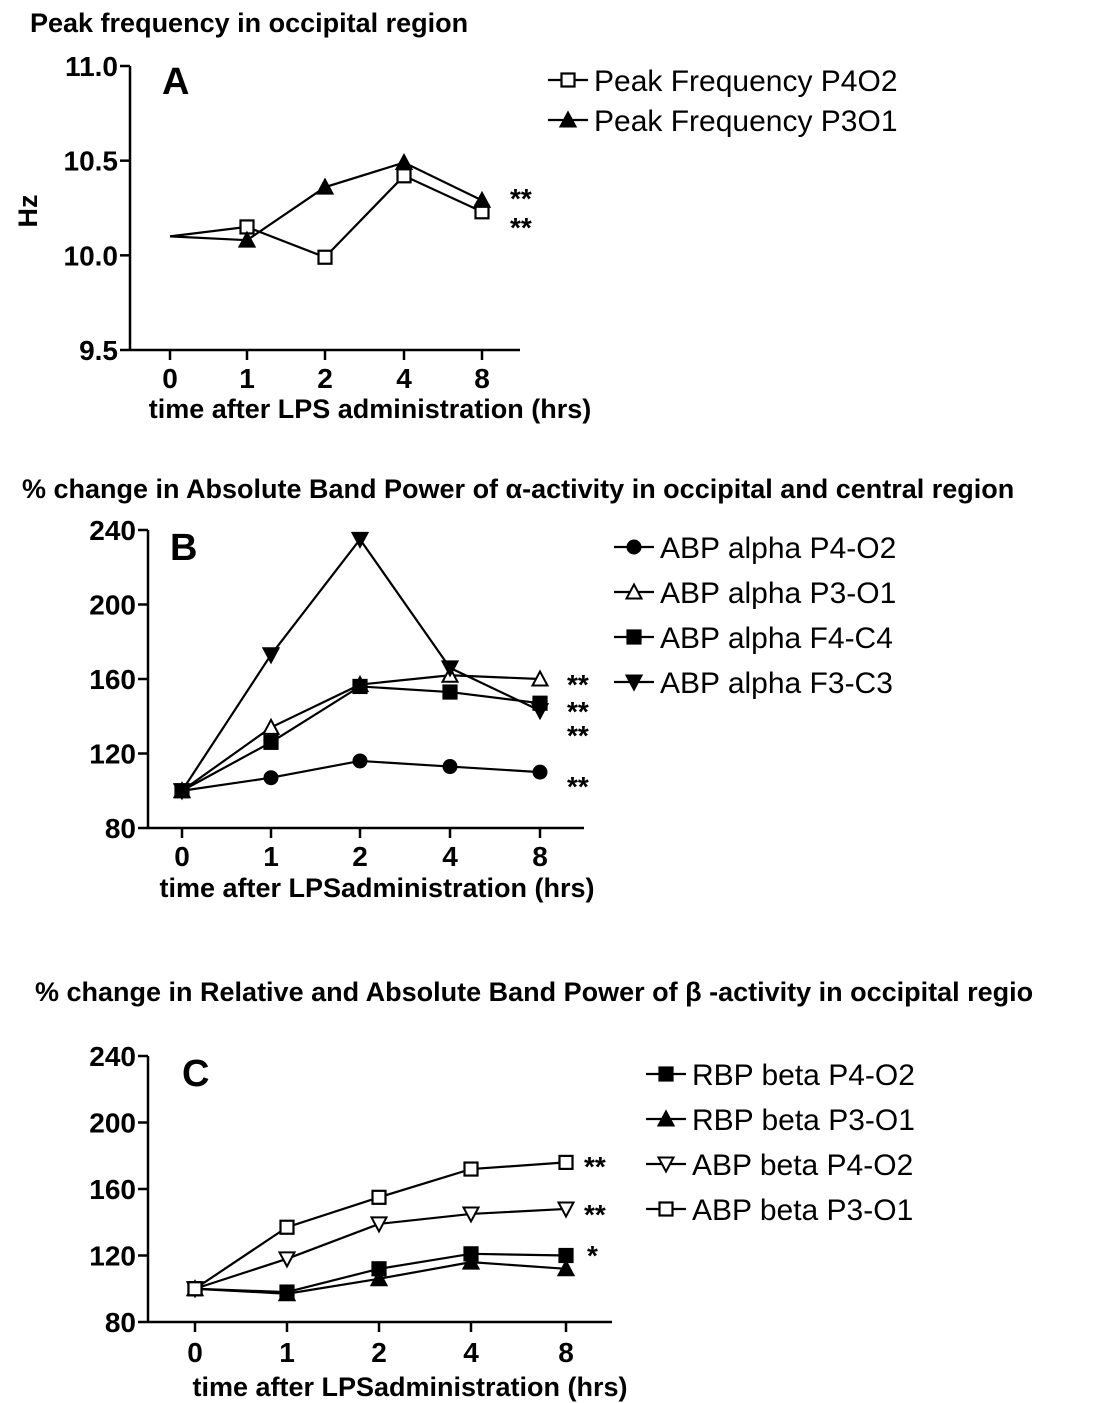 The width and height of the screenshot is (1109, 1403). I want to click on legend-label: ABP beta P4-O2, so click(802, 1165).